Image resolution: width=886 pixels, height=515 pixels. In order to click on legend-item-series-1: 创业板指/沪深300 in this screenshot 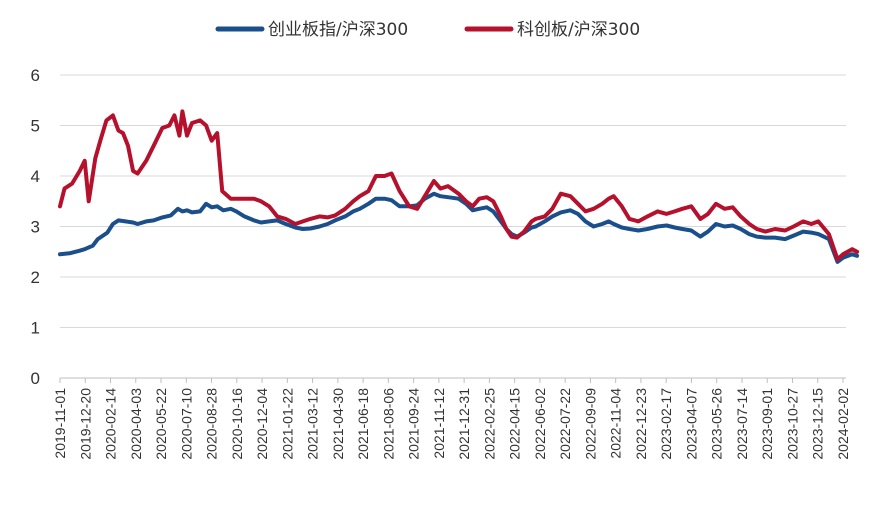, I will do `click(311, 30)`.